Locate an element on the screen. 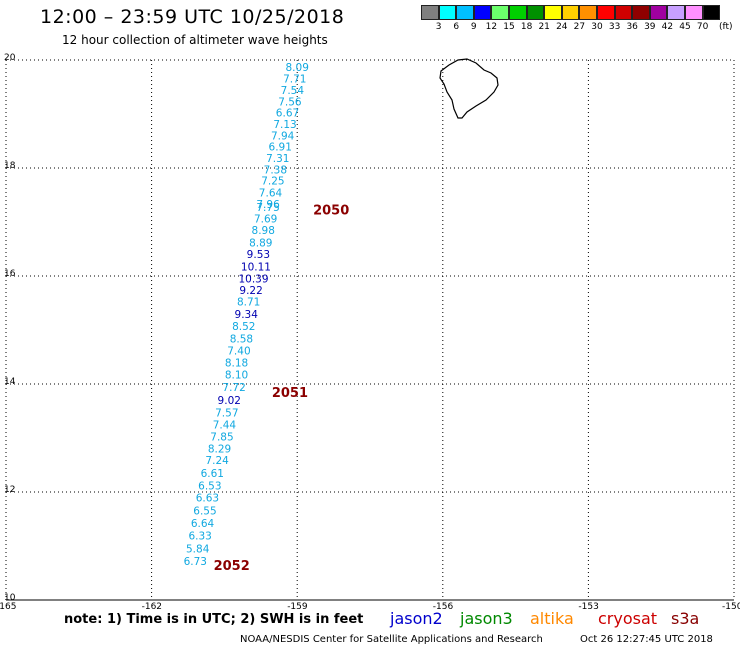 Image resolution: width=740 pixels, height=650 pixels. y-tick-label: 10 is located at coordinates (10, 598).